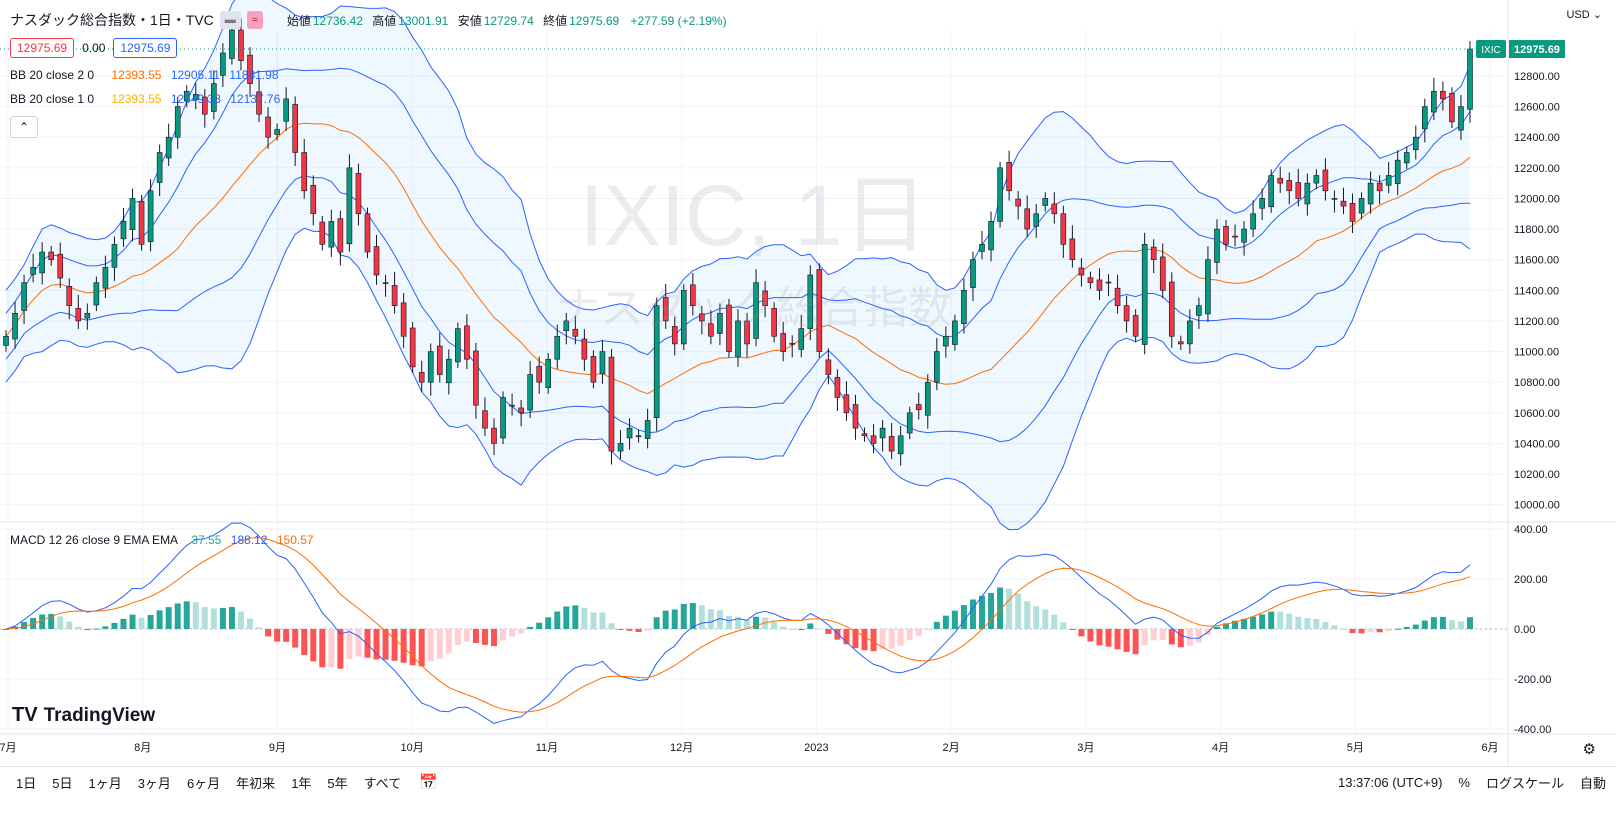  What do you see at coordinates (1524, 783) in the screenshot?
I see `log-scale-toggle: ログスケール` at bounding box center [1524, 783].